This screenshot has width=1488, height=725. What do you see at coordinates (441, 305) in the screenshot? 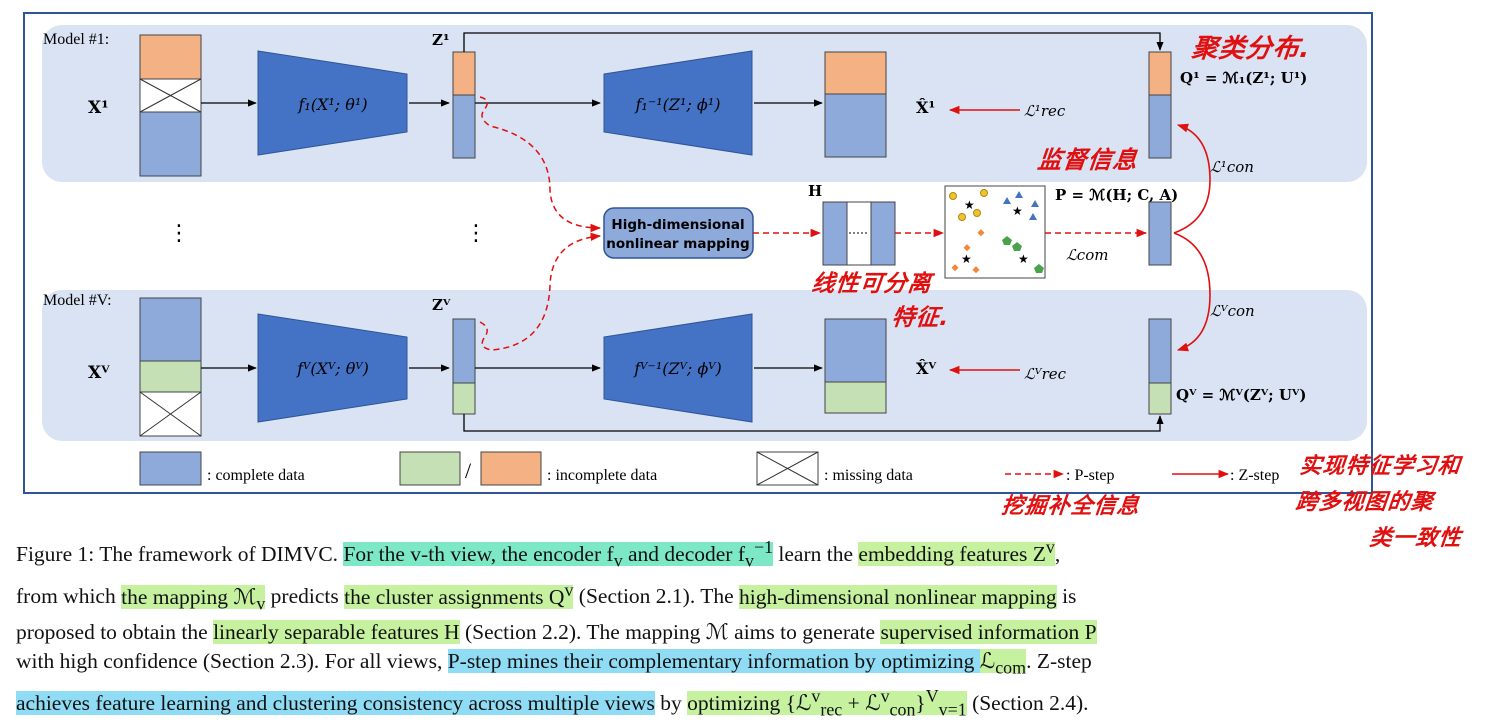
I see `modelV-latent-label: Zⱽ` at bounding box center [441, 305].